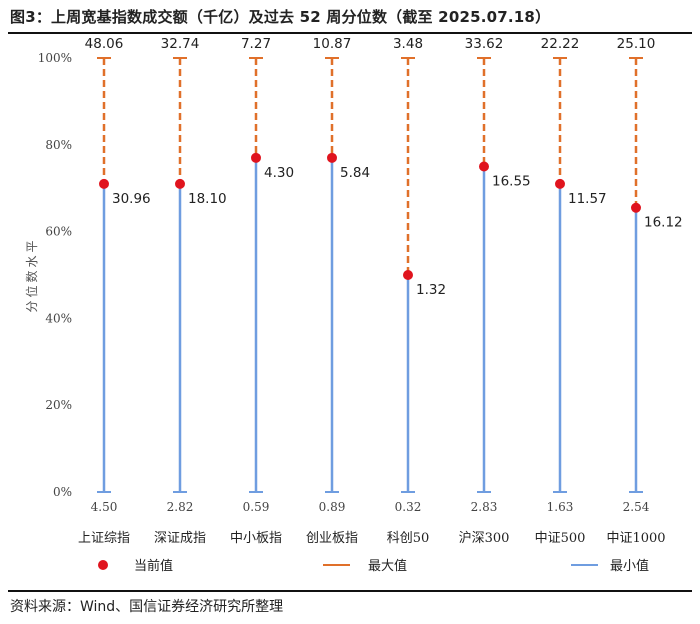 The image size is (700, 624). What do you see at coordinates (180, 507) in the screenshot?
I see `min-value-label: 2.82` at bounding box center [180, 507].